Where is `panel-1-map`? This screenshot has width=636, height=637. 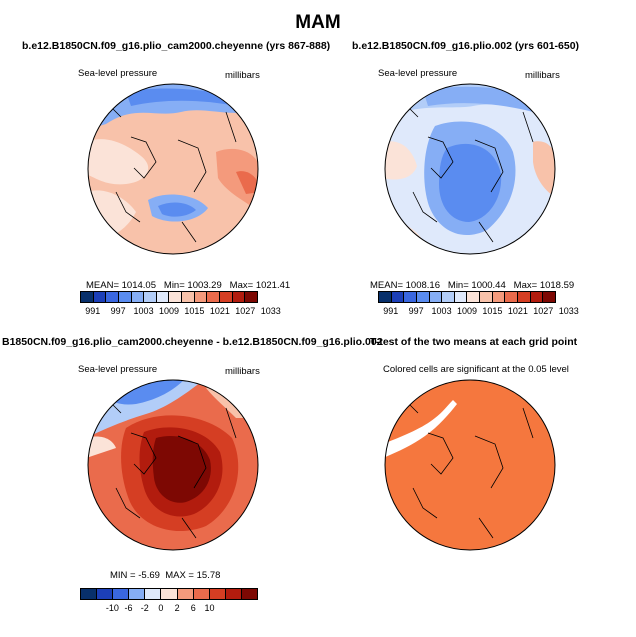 panel-1-map is located at coordinates (173, 169).